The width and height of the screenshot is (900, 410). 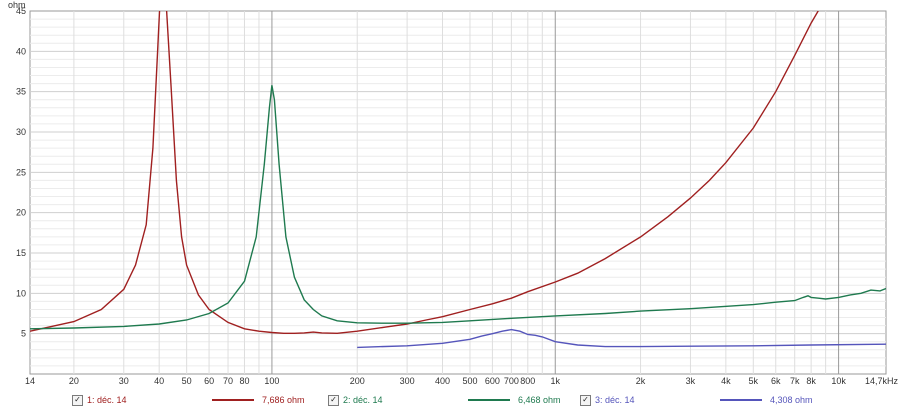 I want to click on x-tick-label: 50, so click(x=187, y=381).